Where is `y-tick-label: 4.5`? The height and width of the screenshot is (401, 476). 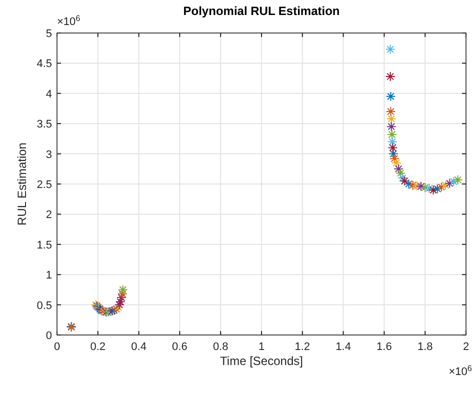
y-tick-label: 4.5 is located at coordinates (44, 64).